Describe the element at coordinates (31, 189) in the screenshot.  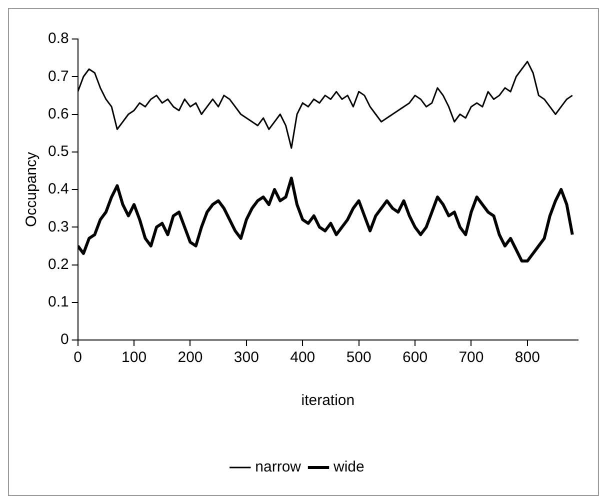
I see `y-axis-title: Occupancy` at that location.